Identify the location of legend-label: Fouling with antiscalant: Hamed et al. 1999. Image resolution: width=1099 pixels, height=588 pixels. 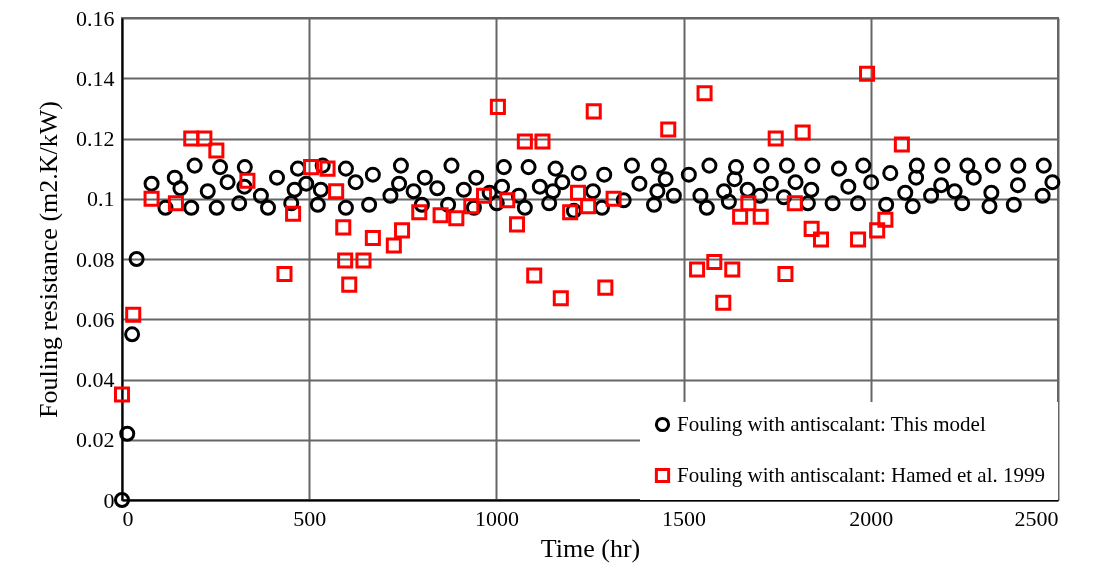
(861, 474).